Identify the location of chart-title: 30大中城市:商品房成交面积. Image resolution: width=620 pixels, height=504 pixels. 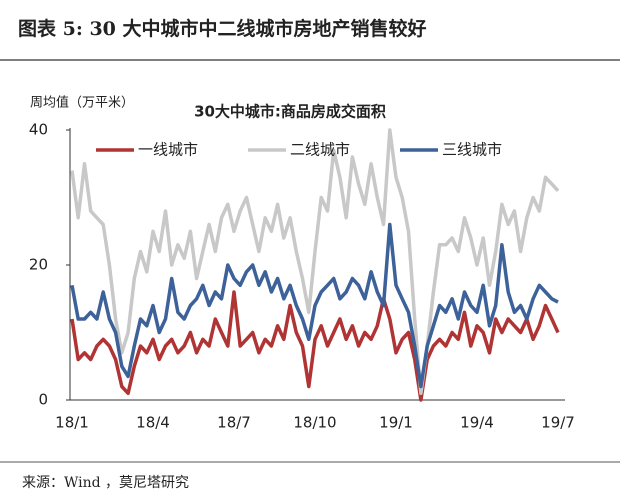
(290, 112).